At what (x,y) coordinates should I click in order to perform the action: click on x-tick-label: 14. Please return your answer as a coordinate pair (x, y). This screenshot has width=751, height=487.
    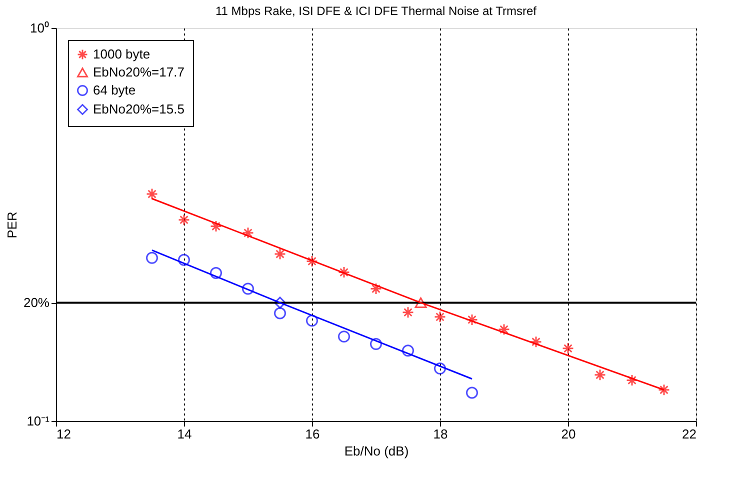
    Looking at the image, I should click on (184, 434).